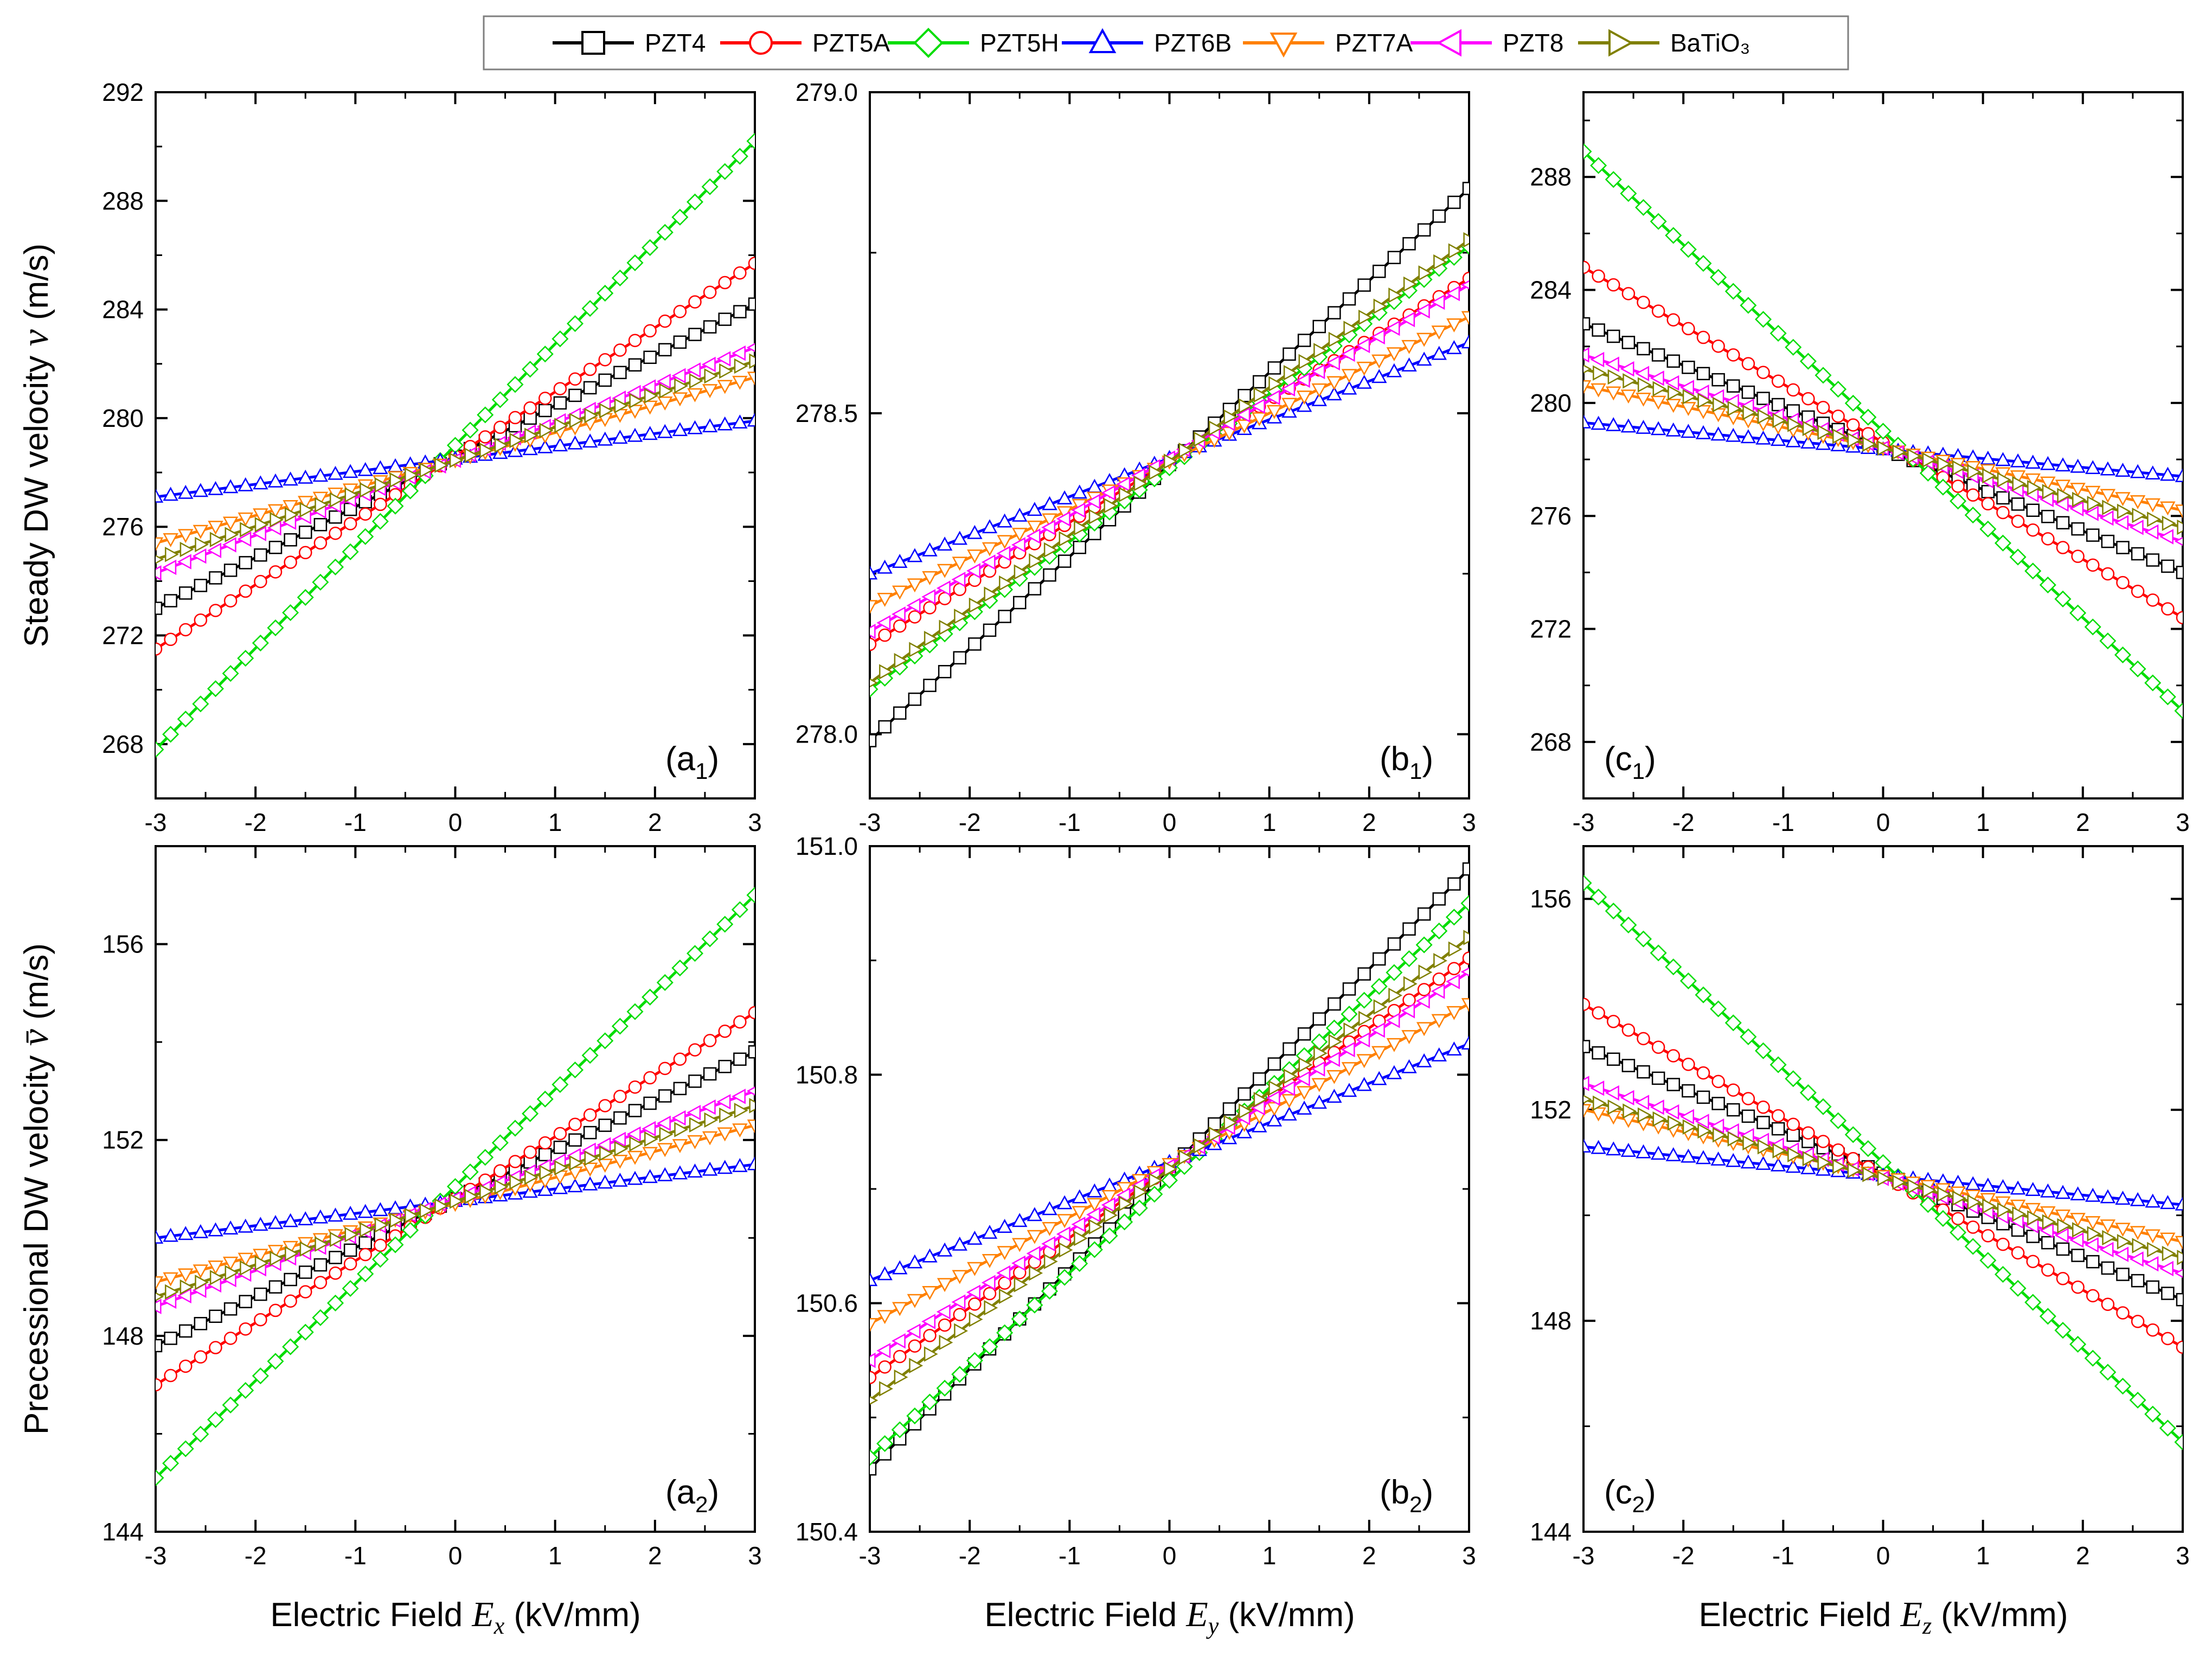  What do you see at coordinates (123, 527) in the screenshot?
I see `y-tick-label: 276` at bounding box center [123, 527].